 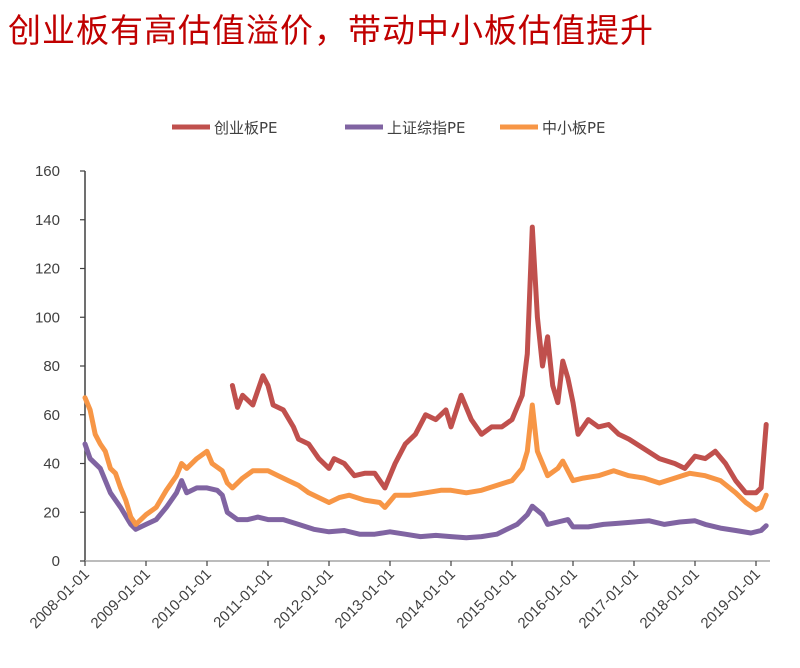 I want to click on legend-label-0: 创业板PE, so click(x=246, y=128).